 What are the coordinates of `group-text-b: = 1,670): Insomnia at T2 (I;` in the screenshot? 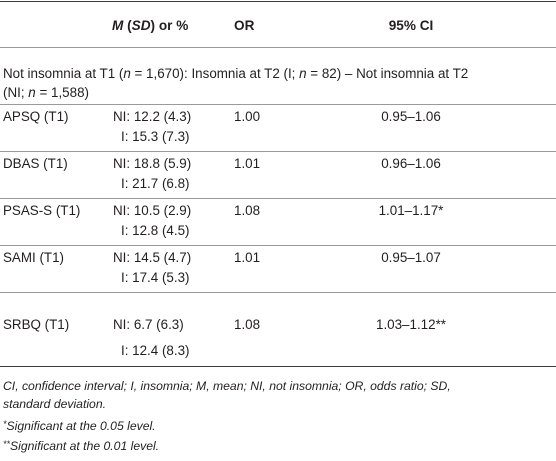 It's located at (215, 73).